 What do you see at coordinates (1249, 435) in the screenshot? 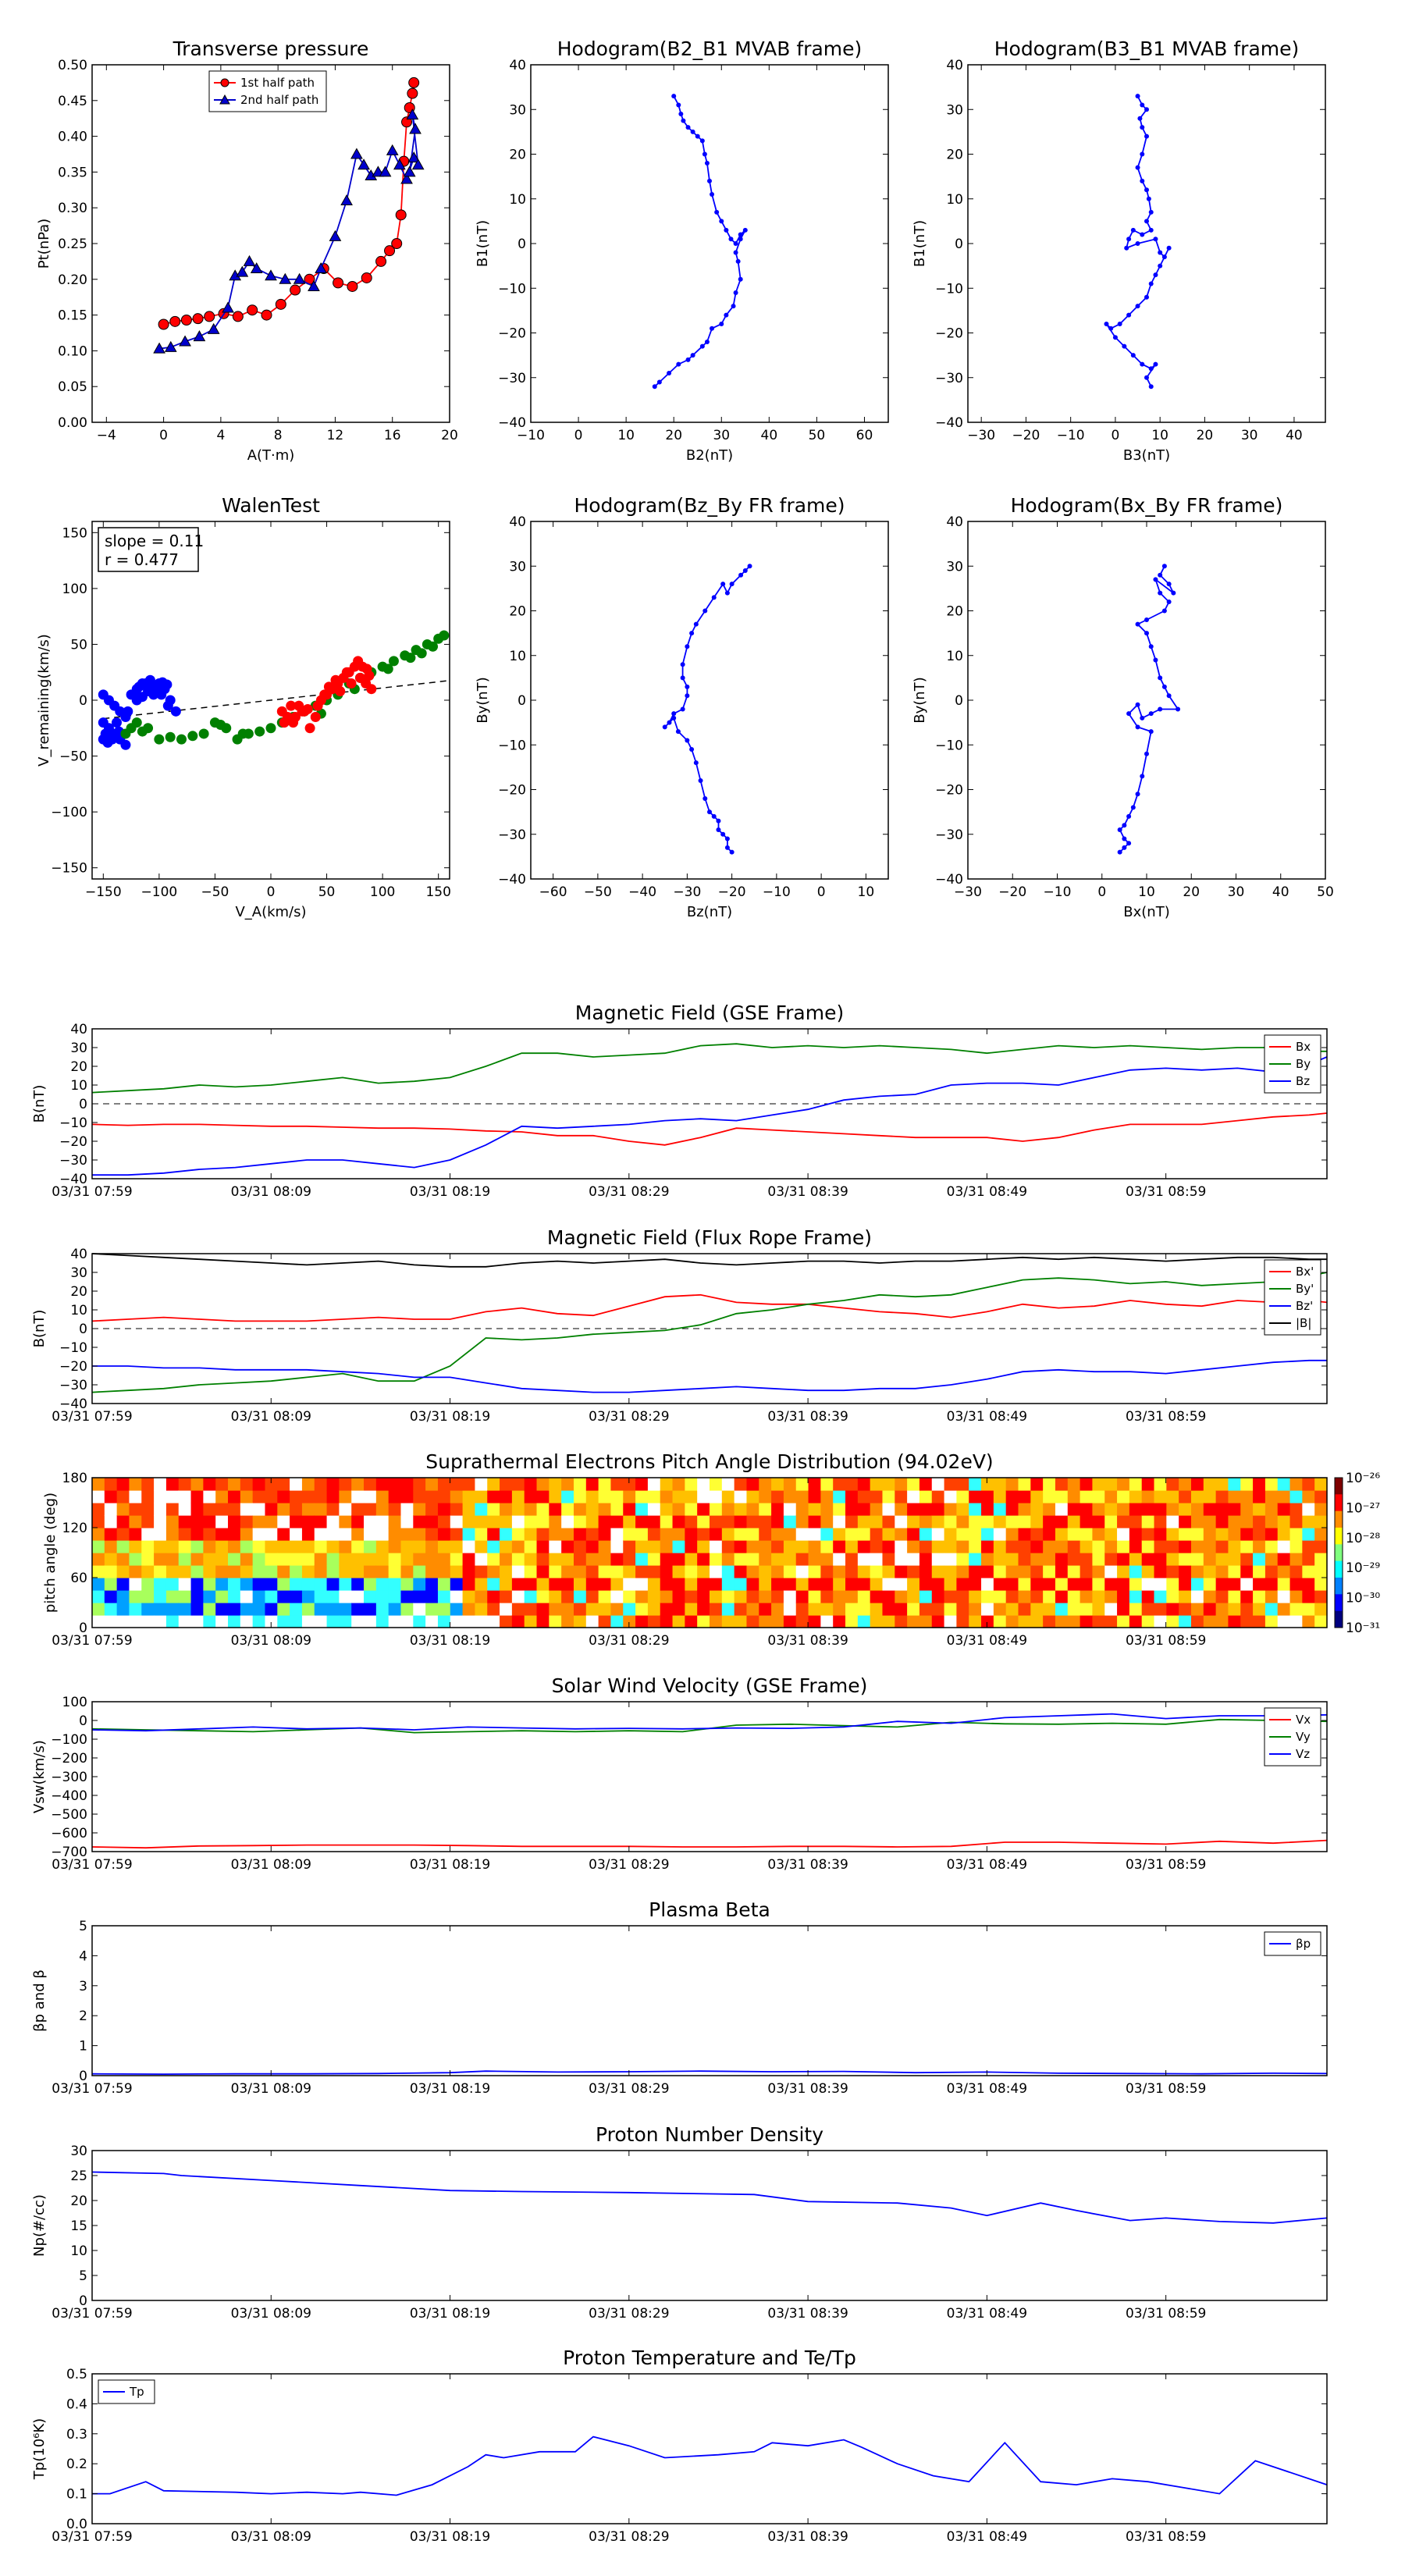
I see `x-tick-label: 30` at bounding box center [1249, 435].